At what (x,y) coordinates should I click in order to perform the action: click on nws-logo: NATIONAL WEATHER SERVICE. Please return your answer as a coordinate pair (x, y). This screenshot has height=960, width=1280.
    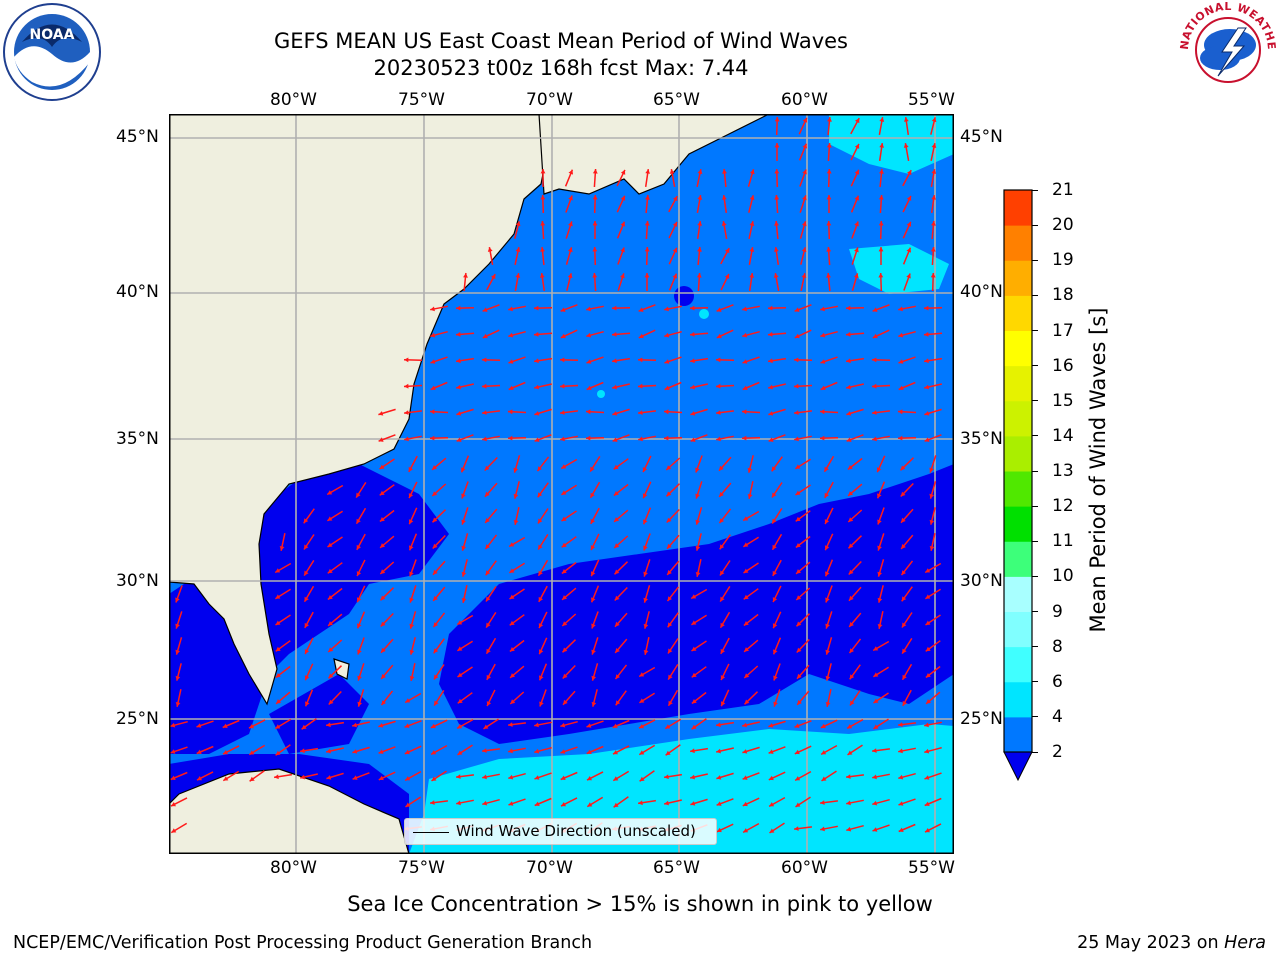
    Looking at the image, I should click on (1225, 50).